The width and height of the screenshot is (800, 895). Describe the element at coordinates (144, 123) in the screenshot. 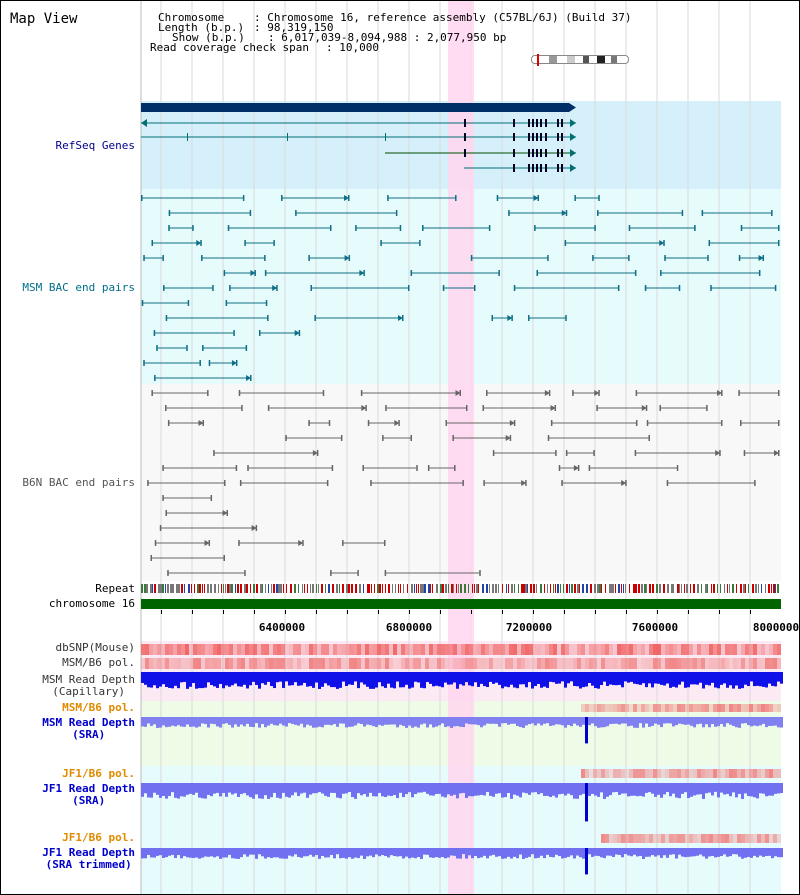

I see `gene-strand-arrow` at that location.